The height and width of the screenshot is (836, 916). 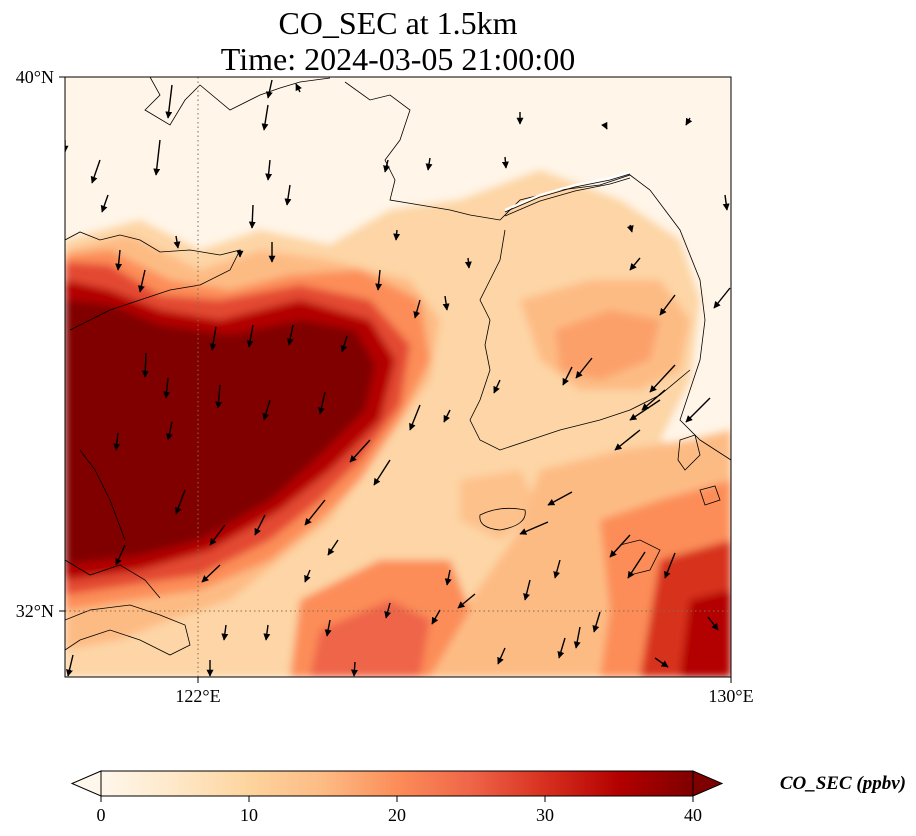 What do you see at coordinates (397, 815) in the screenshot?
I see `colorbar-tick-label: 20` at bounding box center [397, 815].